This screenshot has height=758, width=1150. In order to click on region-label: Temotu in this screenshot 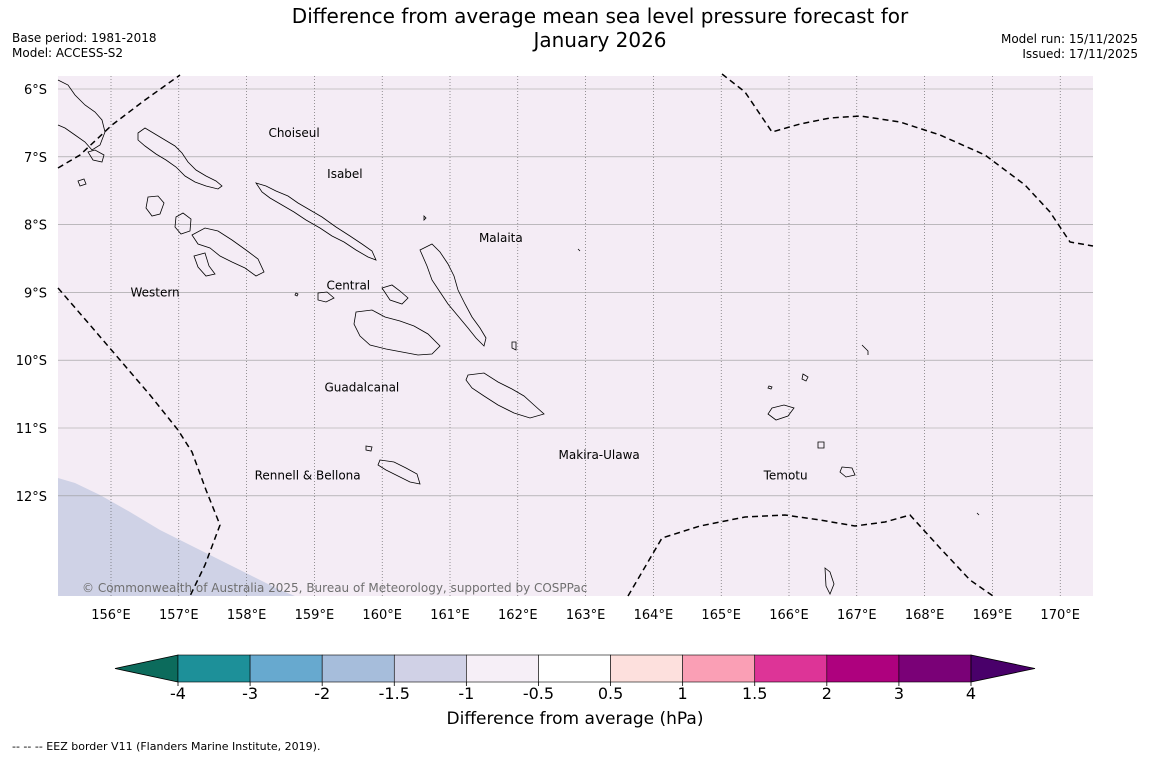, I will do `click(785, 475)`.